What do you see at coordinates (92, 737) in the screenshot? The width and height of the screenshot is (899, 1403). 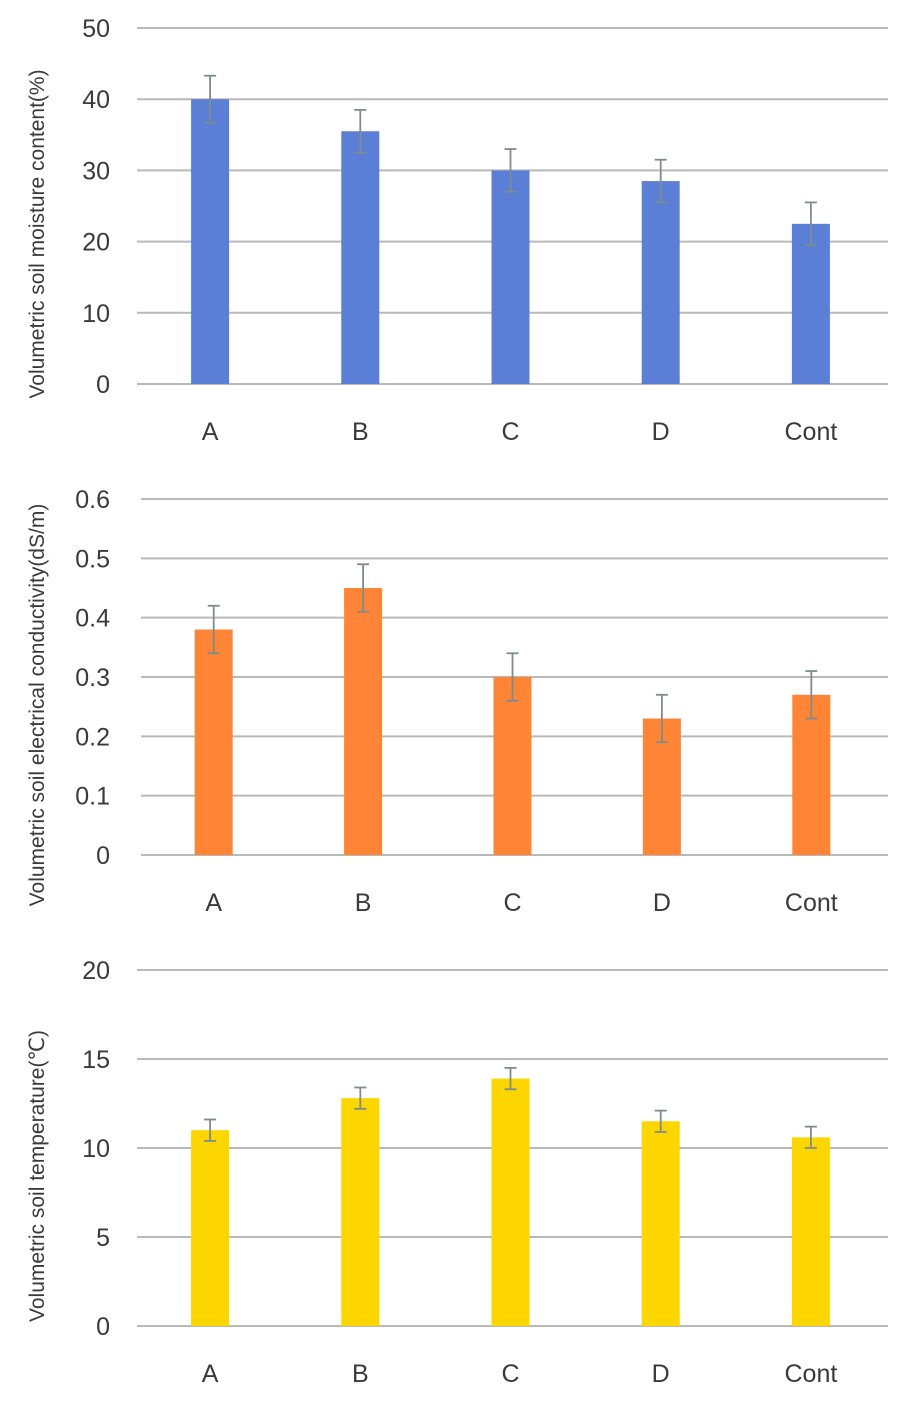 I see `conductivity-ytick-label: 0.2` at bounding box center [92, 737].